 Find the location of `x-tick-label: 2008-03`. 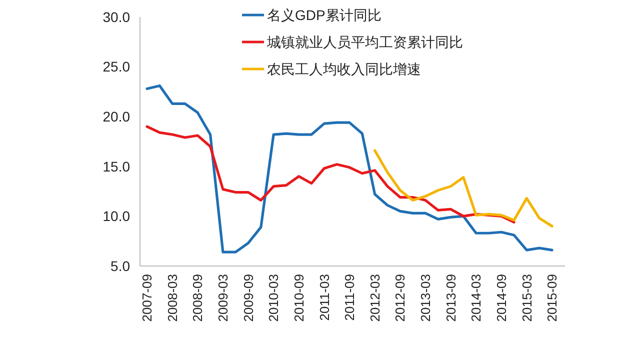

x-tick-label: 2008-03 is located at coordinates (172, 298).